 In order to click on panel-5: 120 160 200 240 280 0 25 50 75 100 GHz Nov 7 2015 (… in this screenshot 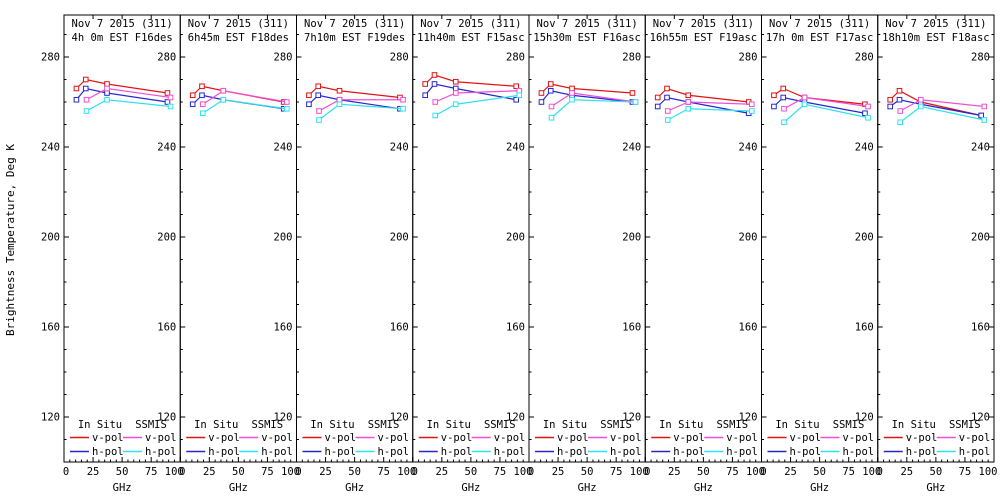, I will do `click(588, 254)`.